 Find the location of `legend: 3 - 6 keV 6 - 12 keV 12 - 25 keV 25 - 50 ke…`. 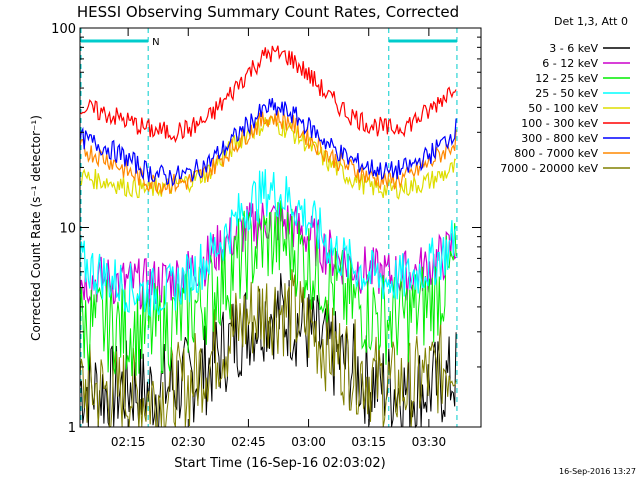

legend: 3 - 6 keV 6 - 12 keV 12 - 25 keV 25 - 50 ke… is located at coordinates (565, 108).